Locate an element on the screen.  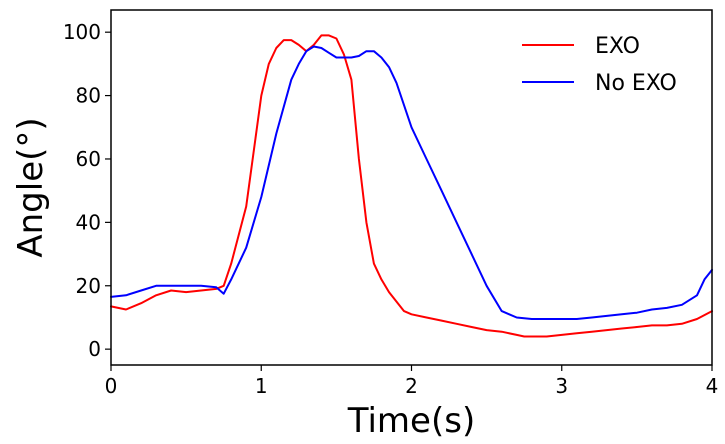
x-tick-label: 2 is located at coordinates (411, 386).